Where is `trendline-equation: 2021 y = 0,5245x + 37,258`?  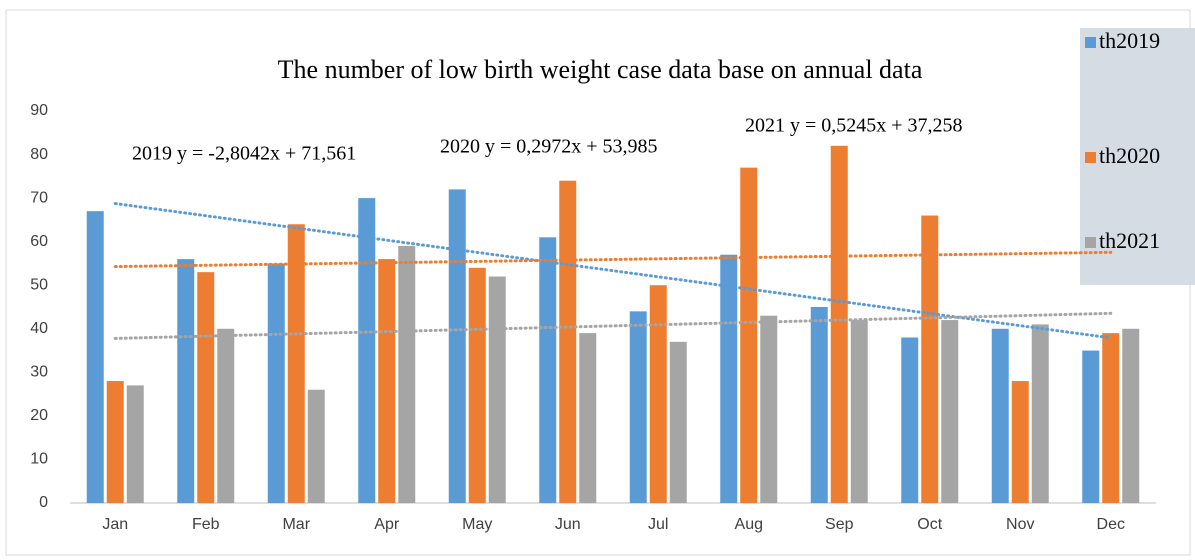
trendline-equation: 2021 y = 0,5245x + 37,258 is located at coordinates (854, 126).